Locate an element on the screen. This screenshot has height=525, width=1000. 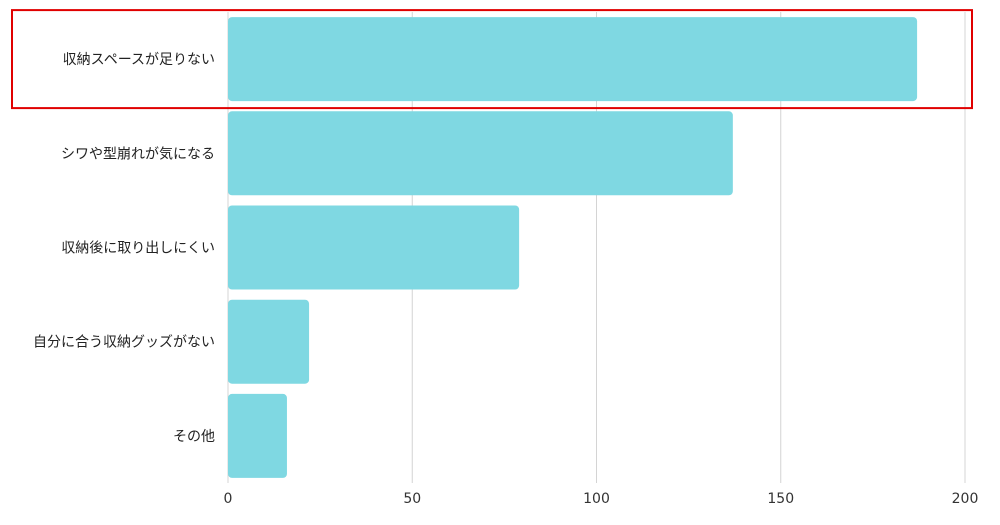
category-label: 自分に合う収納グッズがない is located at coordinates (124, 343).